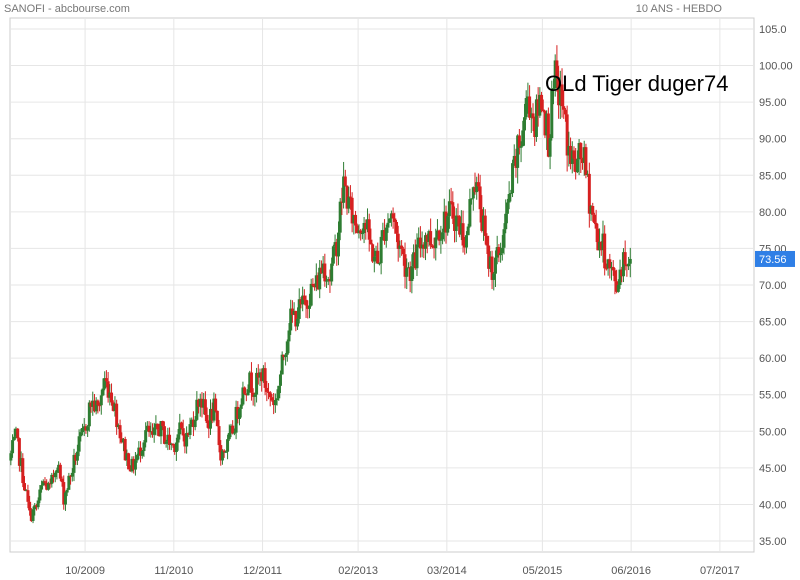 The image size is (800, 580). I want to click on y-tick-label: 40.00, so click(773, 505).